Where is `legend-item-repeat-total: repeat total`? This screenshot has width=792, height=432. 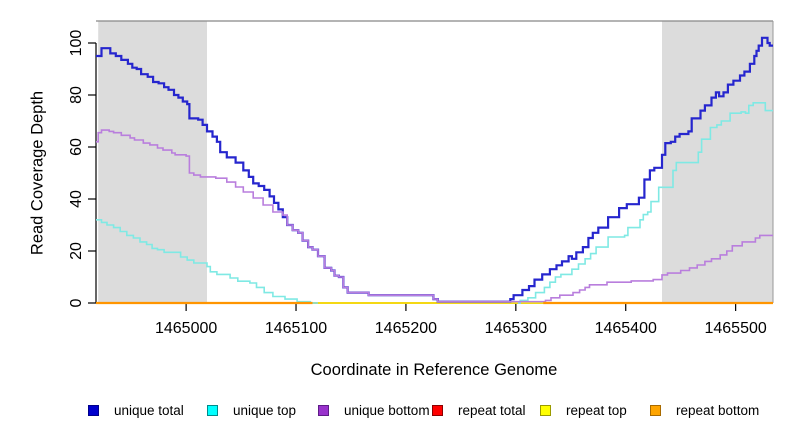
legend-item-repeat-total: repeat total is located at coordinates (479, 410).